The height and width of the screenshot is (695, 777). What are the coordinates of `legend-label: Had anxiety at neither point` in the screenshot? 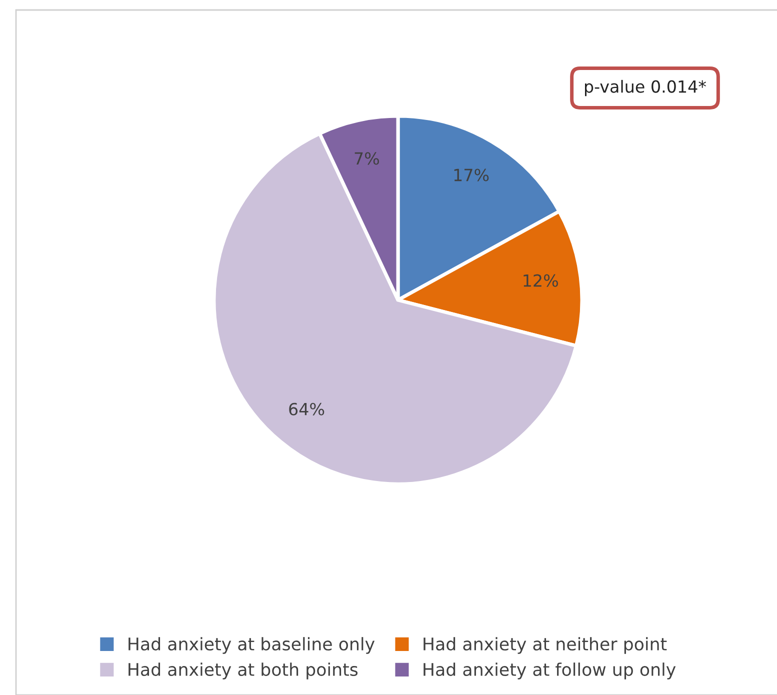 It's located at (545, 645).